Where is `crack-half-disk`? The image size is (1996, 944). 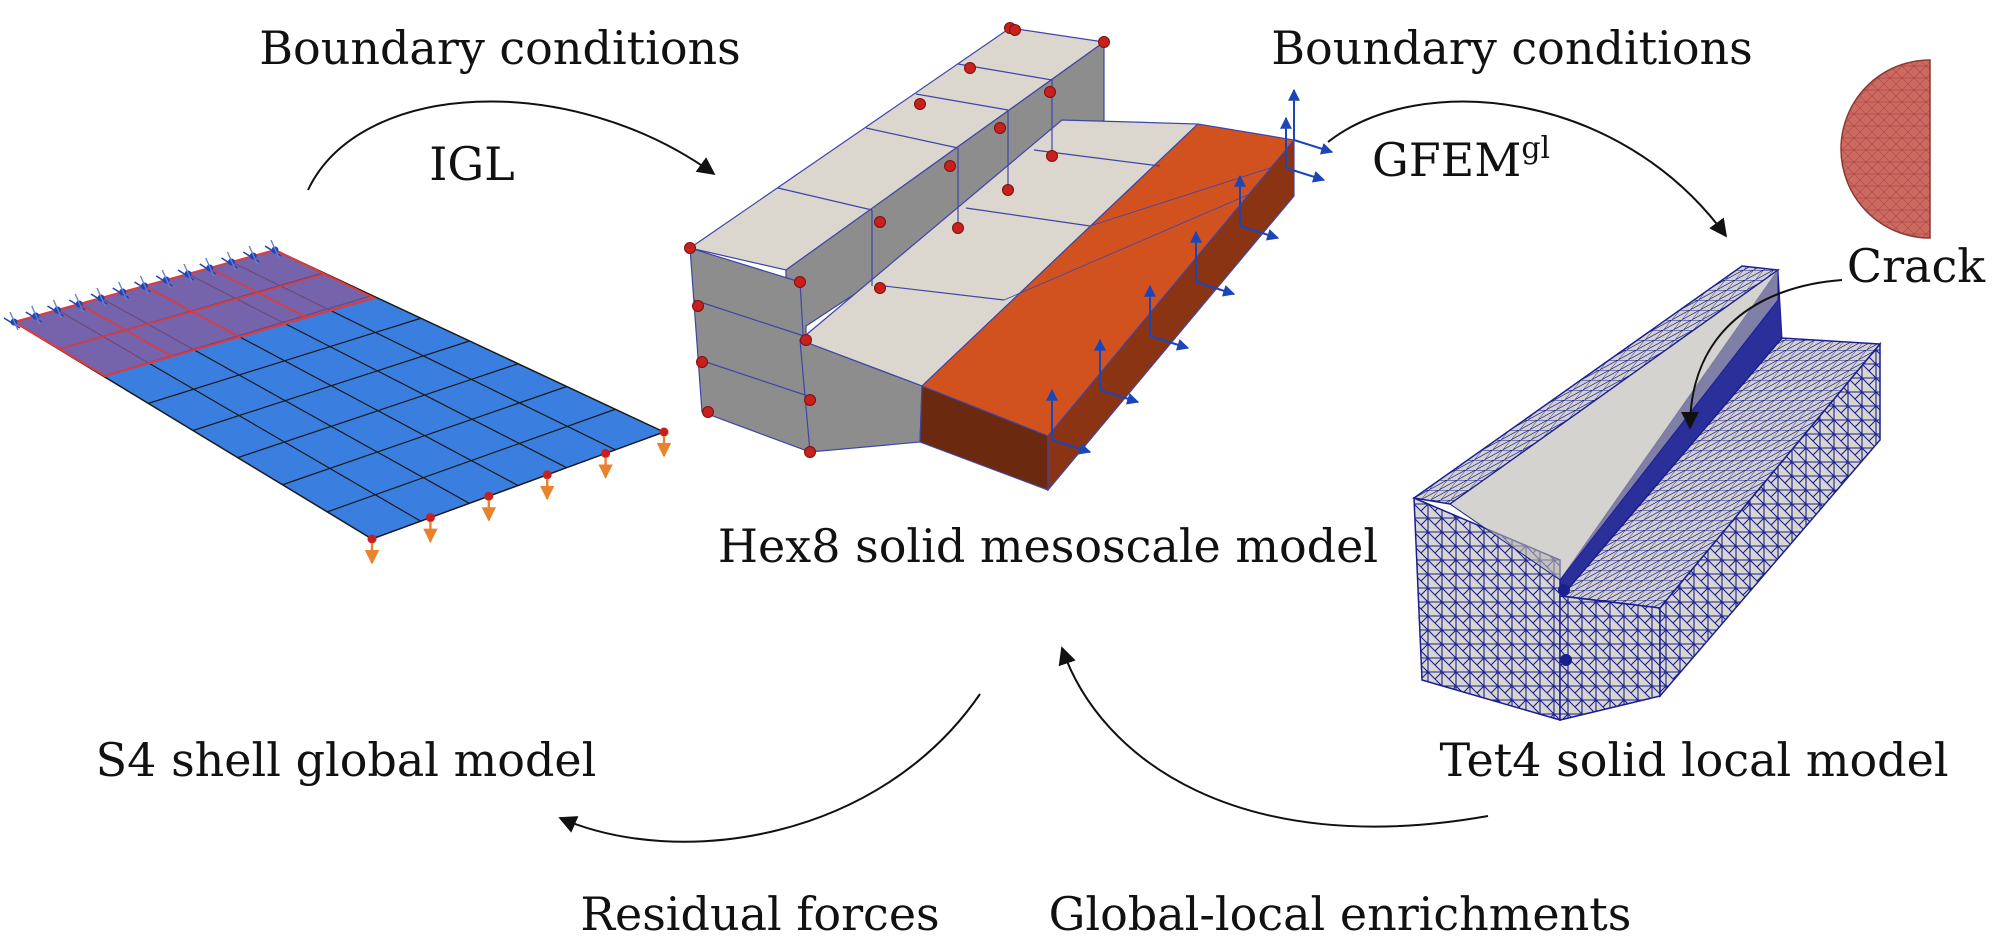
crack-half-disk is located at coordinates (1885, 149).